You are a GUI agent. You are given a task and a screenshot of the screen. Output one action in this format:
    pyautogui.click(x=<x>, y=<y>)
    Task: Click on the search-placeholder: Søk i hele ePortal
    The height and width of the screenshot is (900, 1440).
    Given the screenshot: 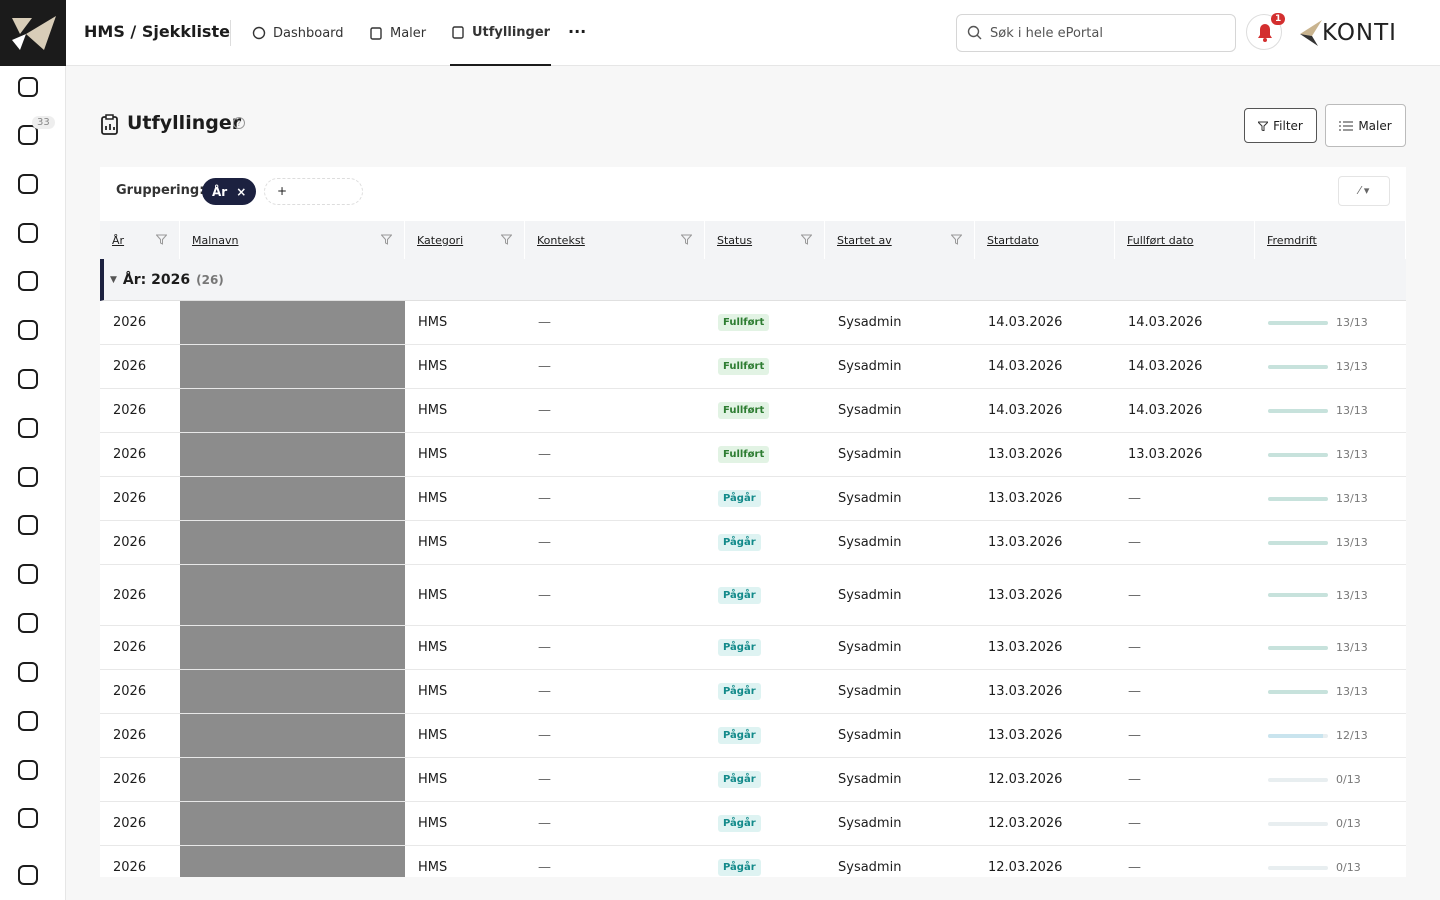 What is the action you would take?
    pyautogui.click(x=1046, y=33)
    